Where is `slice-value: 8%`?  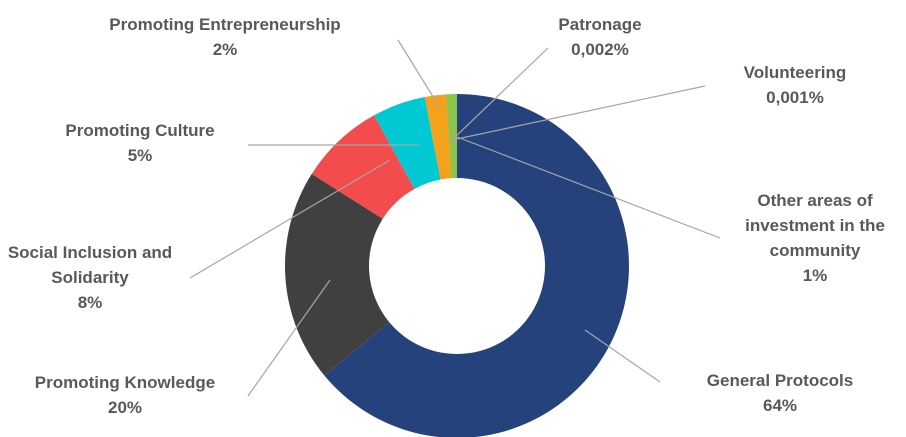
slice-value: 8% is located at coordinates (90, 302).